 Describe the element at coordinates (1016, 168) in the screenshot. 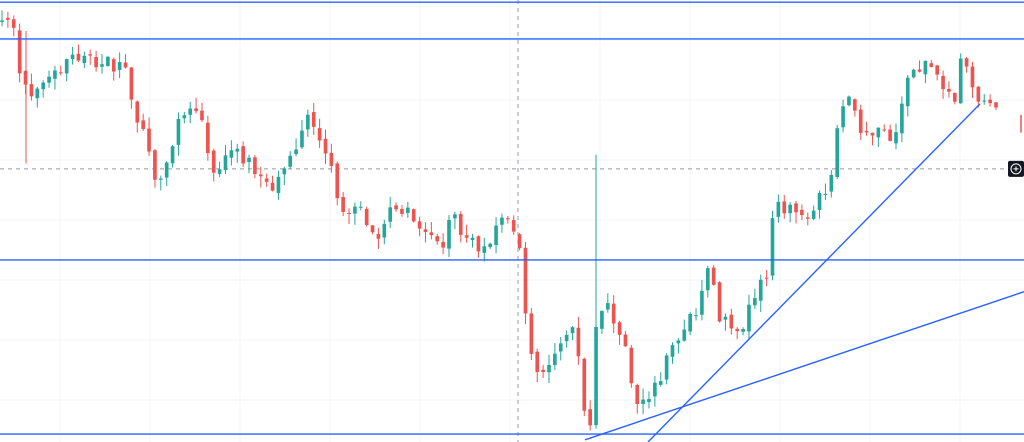

I see `crosshair-plus-badge` at that location.